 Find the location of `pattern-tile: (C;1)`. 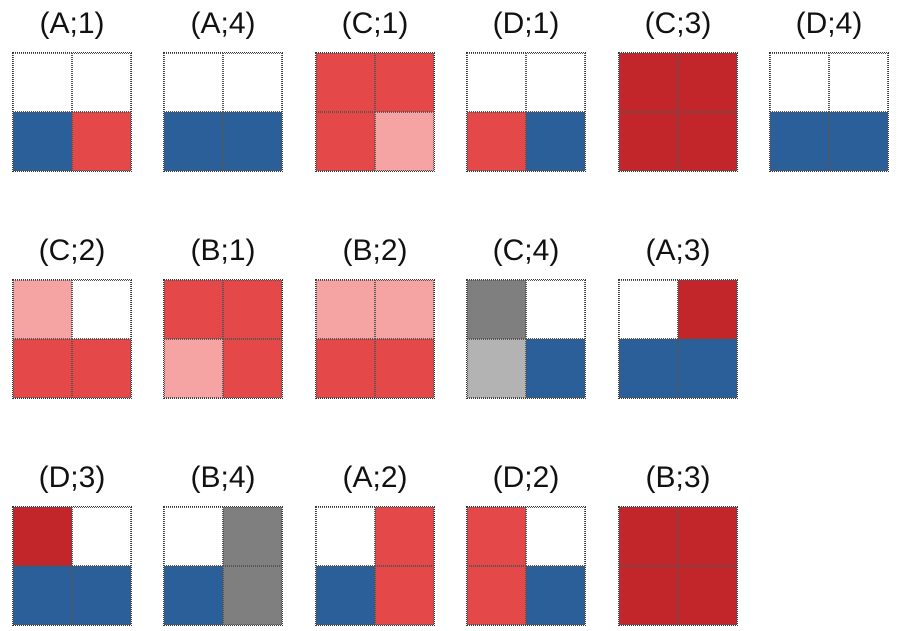

pattern-tile: (C;1) is located at coordinates (369, 86).